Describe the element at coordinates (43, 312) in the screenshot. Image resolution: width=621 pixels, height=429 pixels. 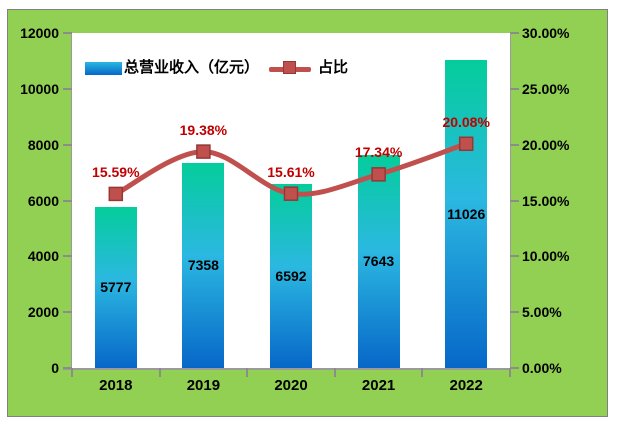
I see `y-axis-left-tick-label: 2000` at that location.